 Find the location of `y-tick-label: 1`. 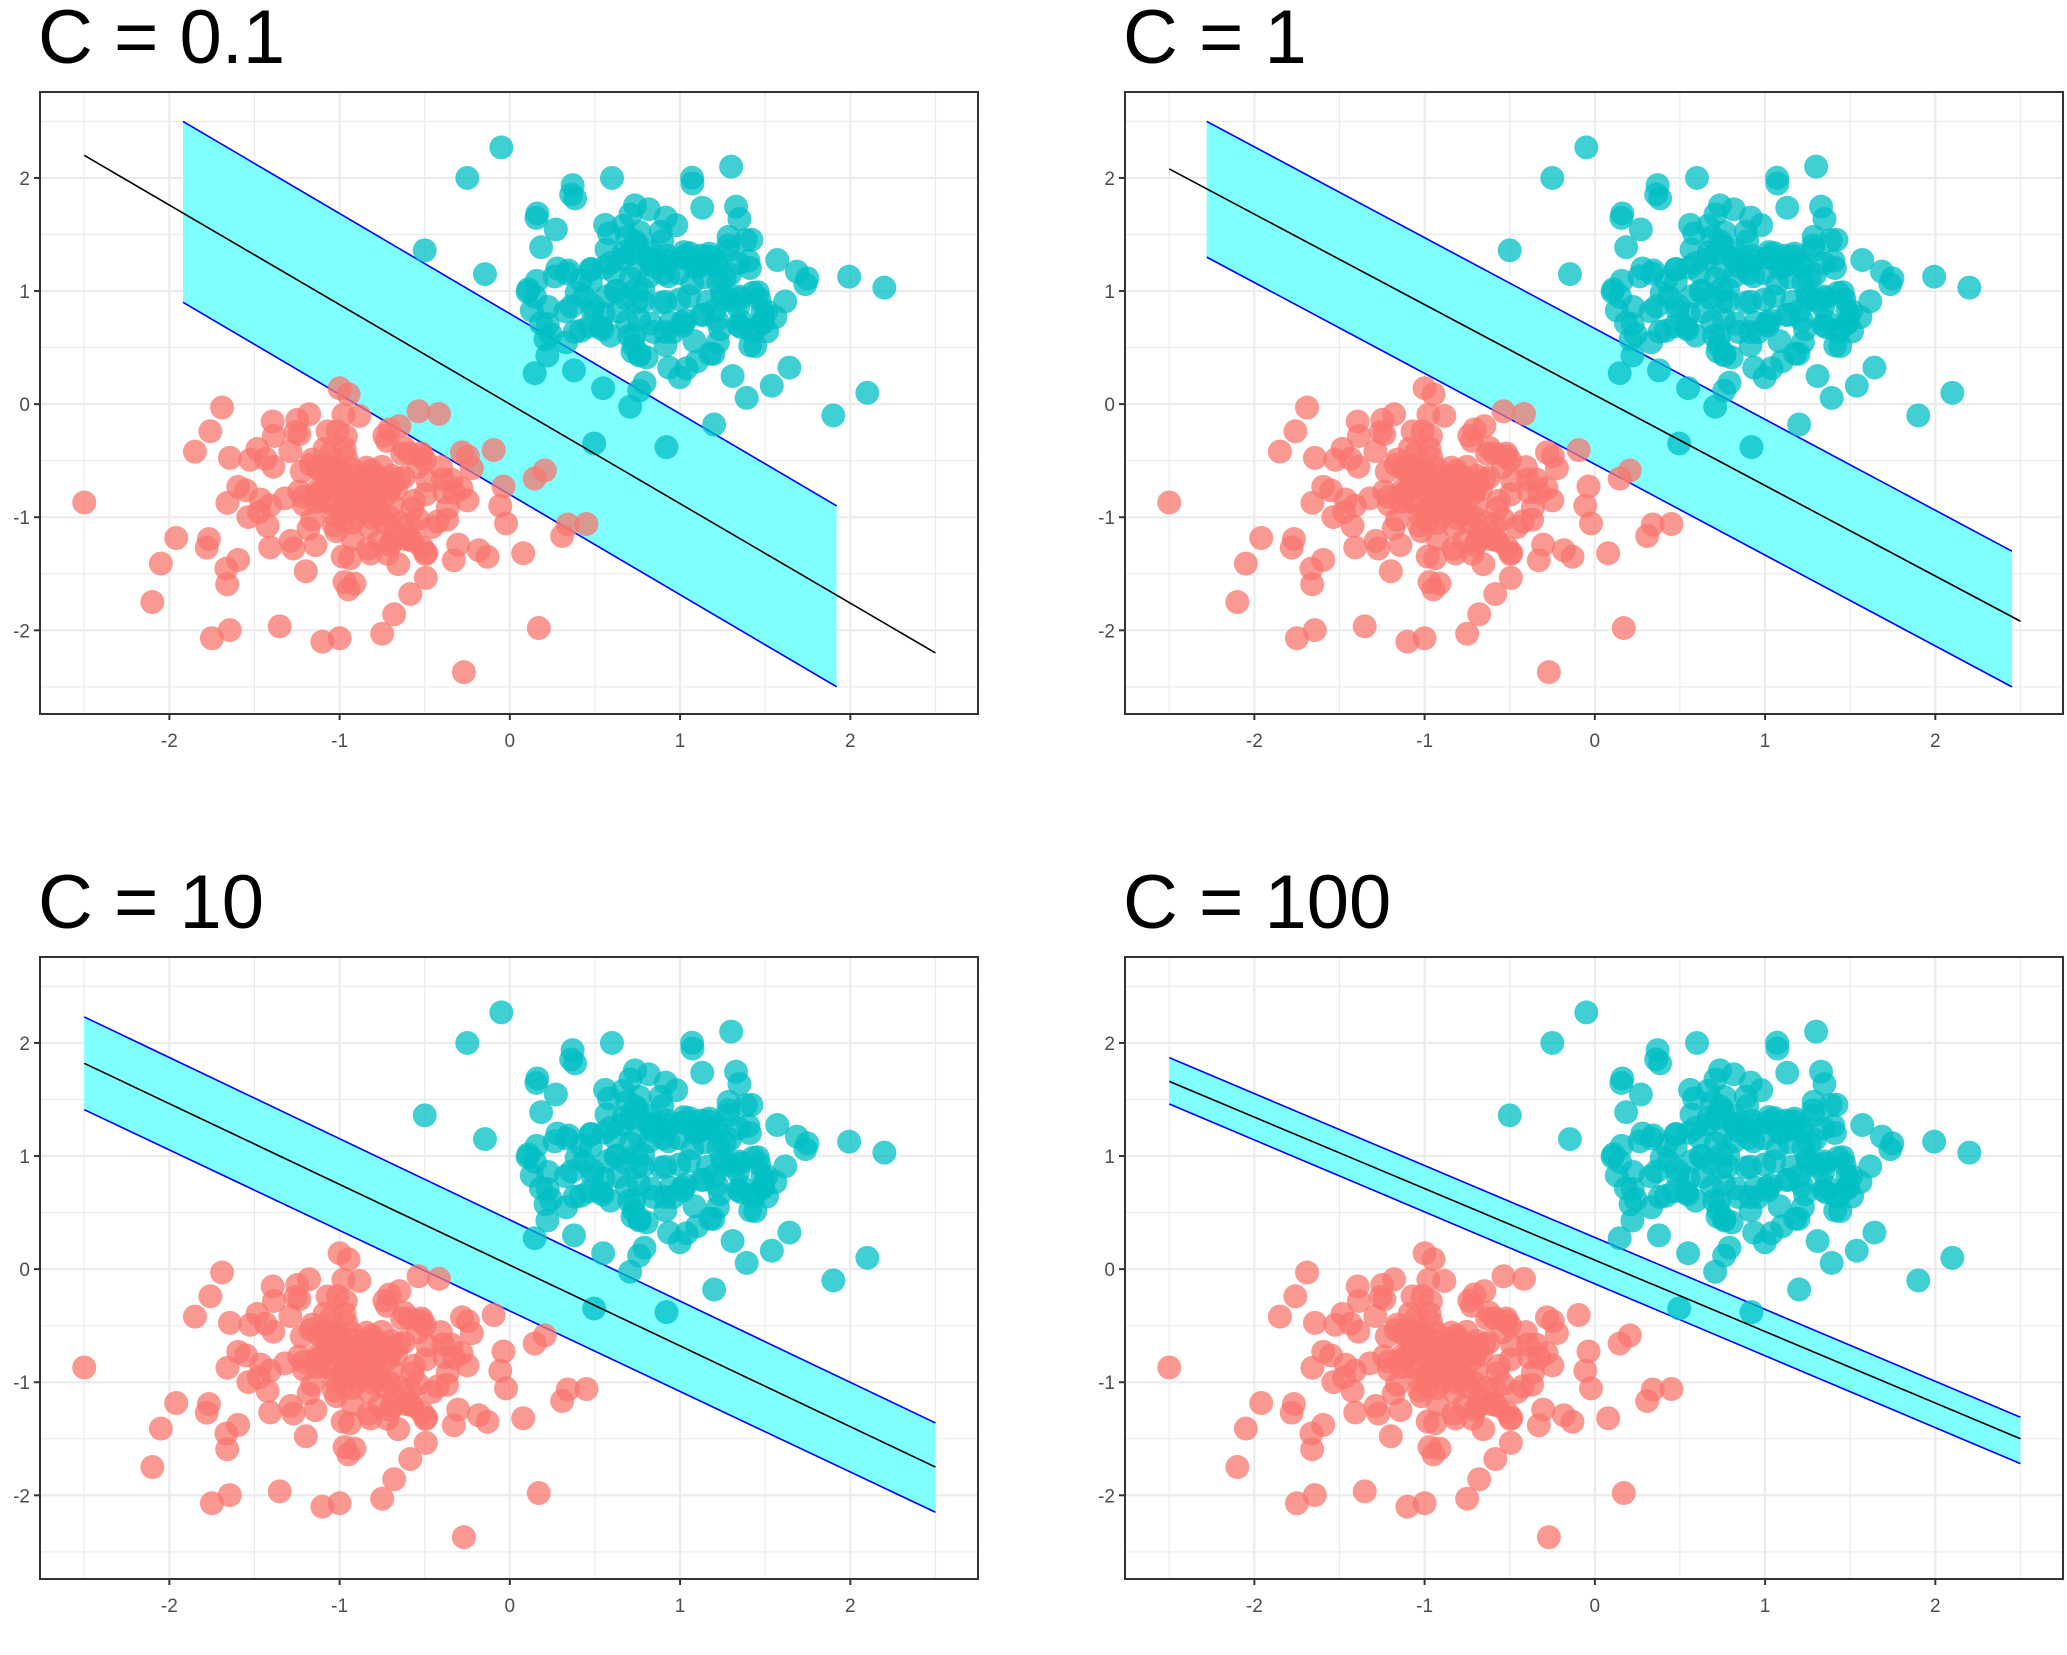

y-tick-label: 1 is located at coordinates (1109, 292).